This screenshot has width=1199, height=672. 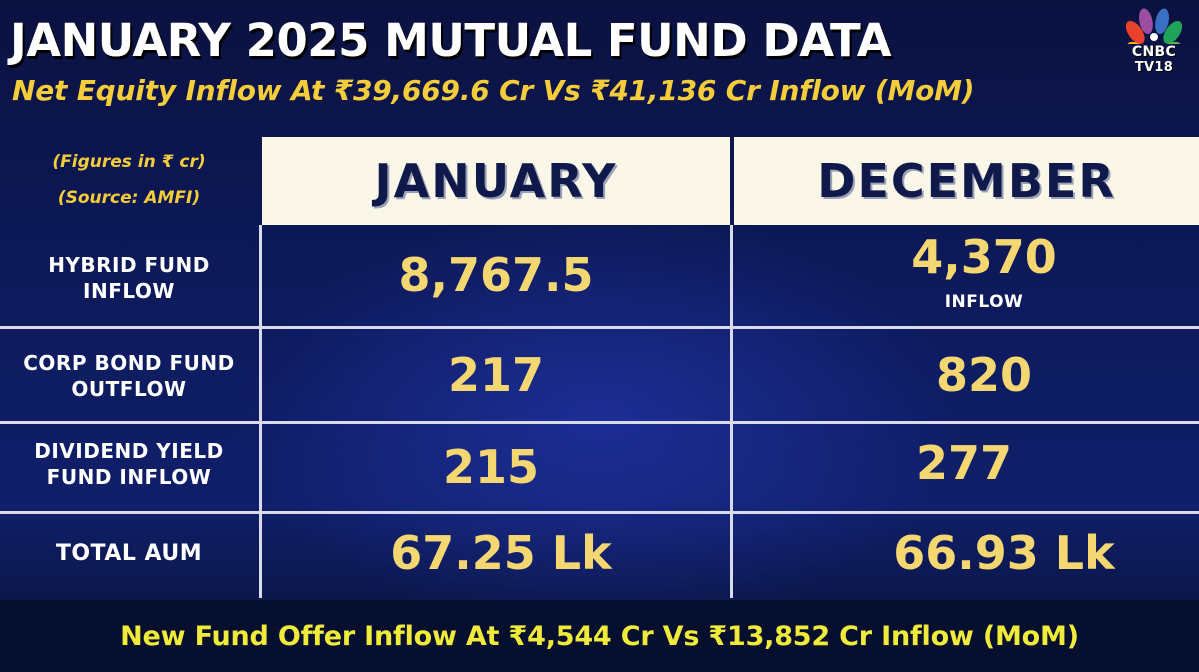 What do you see at coordinates (1154, 52) in the screenshot?
I see `logo-line1: CNBC` at bounding box center [1154, 52].